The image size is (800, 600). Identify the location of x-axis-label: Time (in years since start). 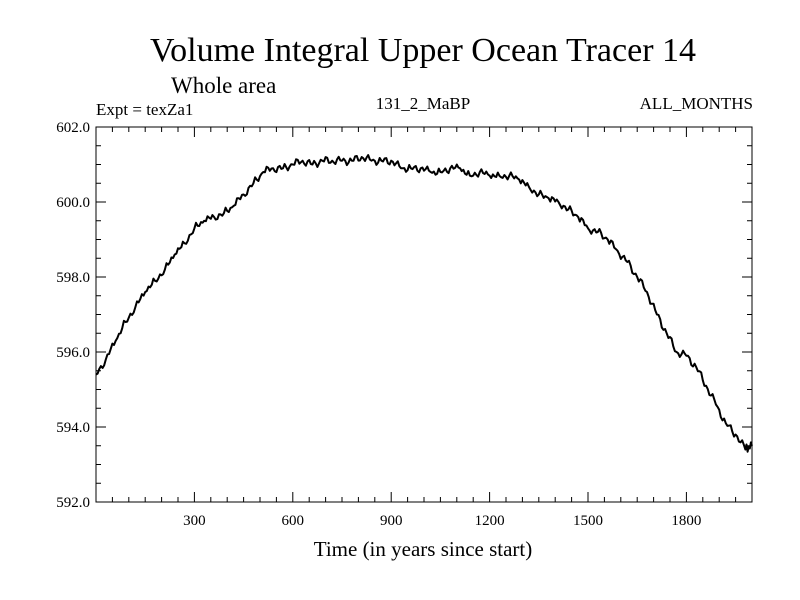
(423, 549).